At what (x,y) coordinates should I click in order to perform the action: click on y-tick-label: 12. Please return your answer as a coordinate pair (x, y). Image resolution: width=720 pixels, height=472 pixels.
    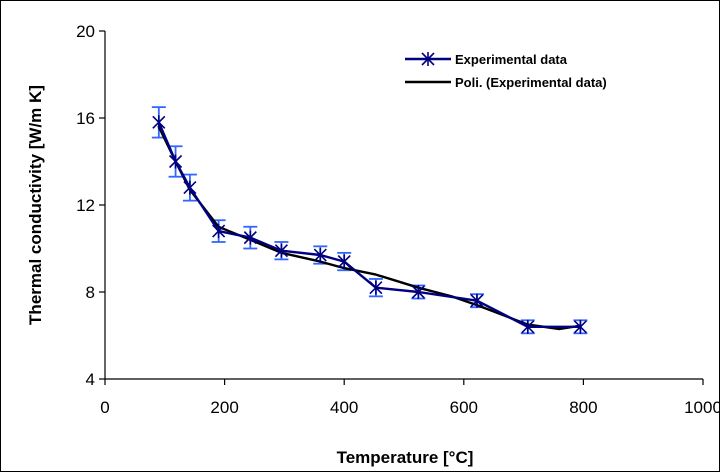
    Looking at the image, I should click on (85, 205).